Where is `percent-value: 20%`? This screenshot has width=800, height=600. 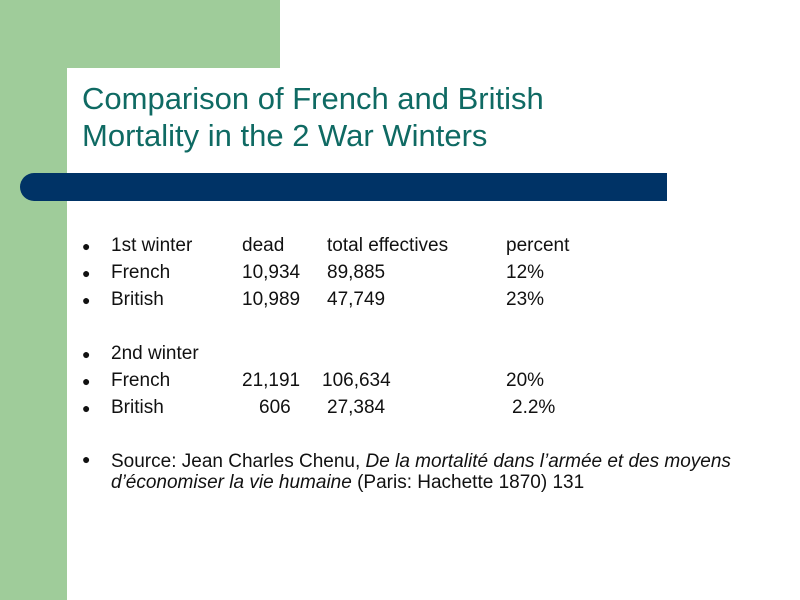
percent-value: 20% is located at coordinates (525, 380).